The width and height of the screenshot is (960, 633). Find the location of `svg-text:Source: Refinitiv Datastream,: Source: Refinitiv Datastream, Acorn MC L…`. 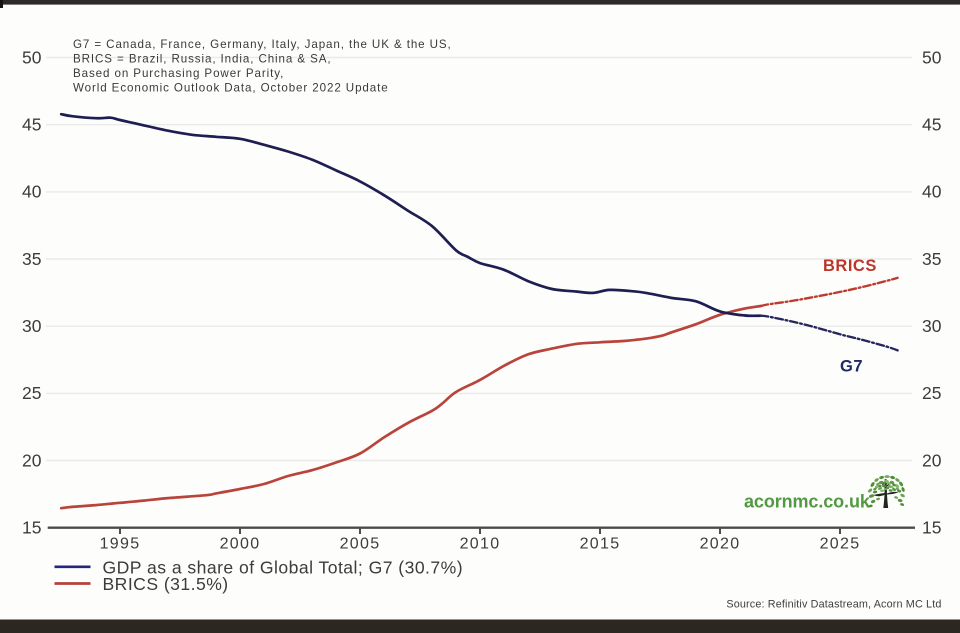

svg-text:Source: Refinitiv Datastream,: Source: Refinitiv Datastream, Acorn MC L… is located at coordinates (833, 605).